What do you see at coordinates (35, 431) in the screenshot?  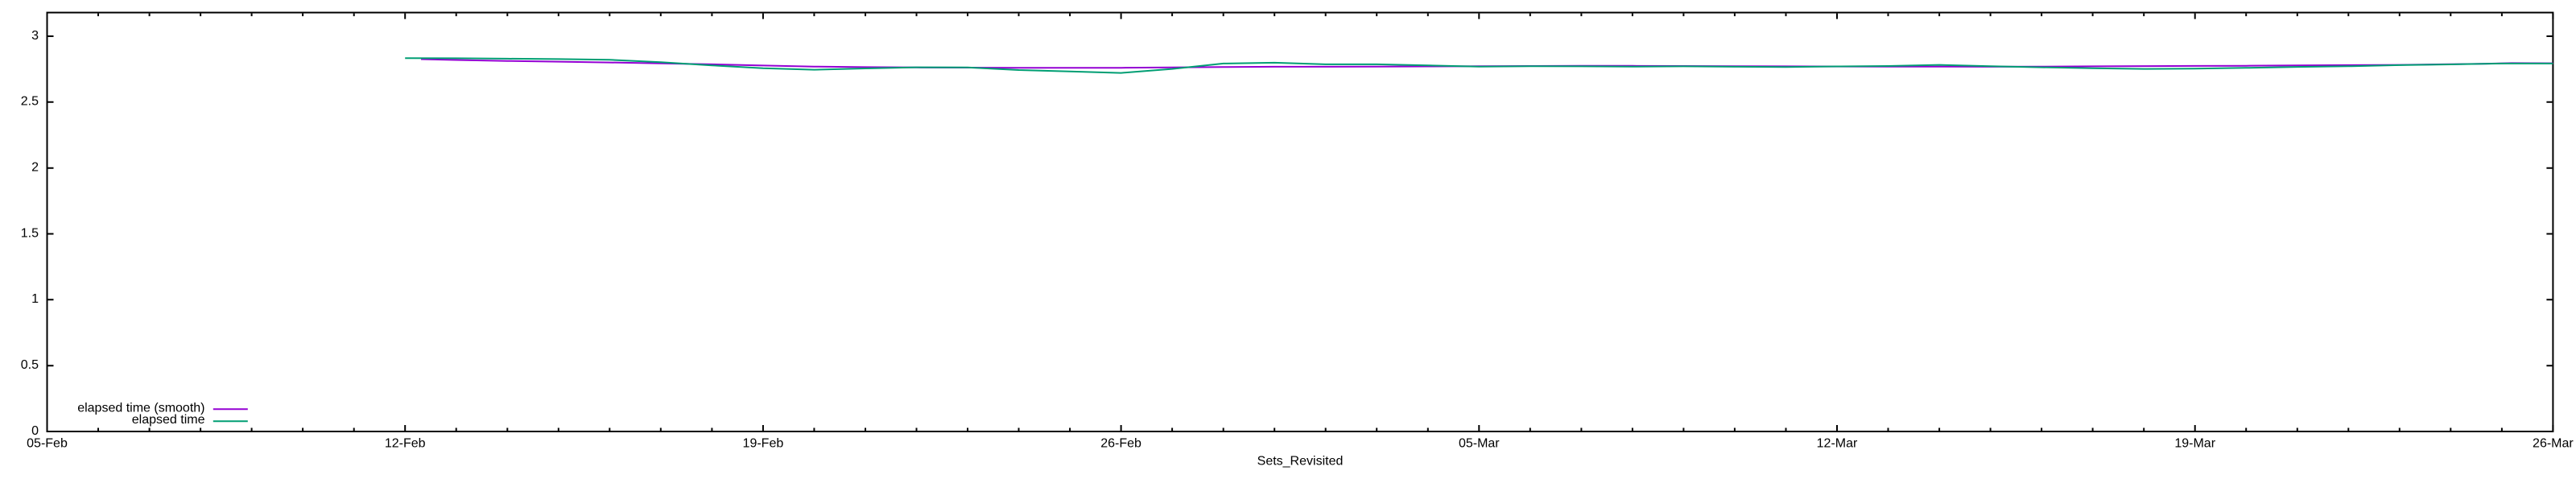 I see `svg-text: 0` at bounding box center [35, 431].